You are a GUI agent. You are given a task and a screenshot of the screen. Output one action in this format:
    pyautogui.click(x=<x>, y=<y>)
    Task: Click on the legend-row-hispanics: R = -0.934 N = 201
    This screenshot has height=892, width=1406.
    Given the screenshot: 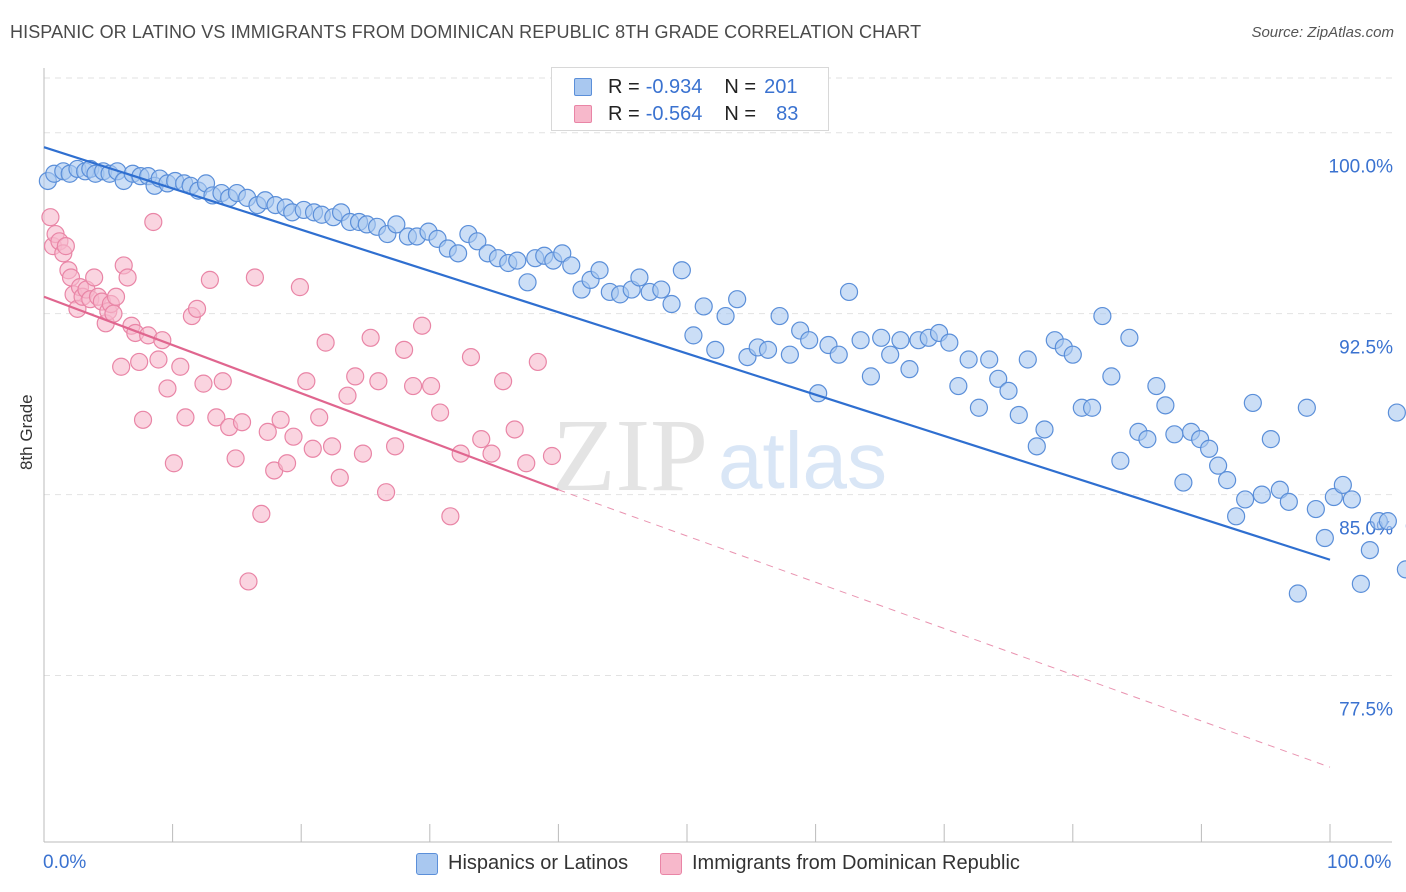 What is the action you would take?
    pyautogui.click(x=699, y=87)
    